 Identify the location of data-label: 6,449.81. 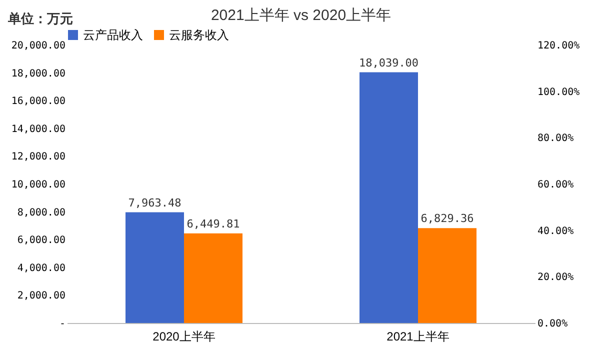
(213, 223).